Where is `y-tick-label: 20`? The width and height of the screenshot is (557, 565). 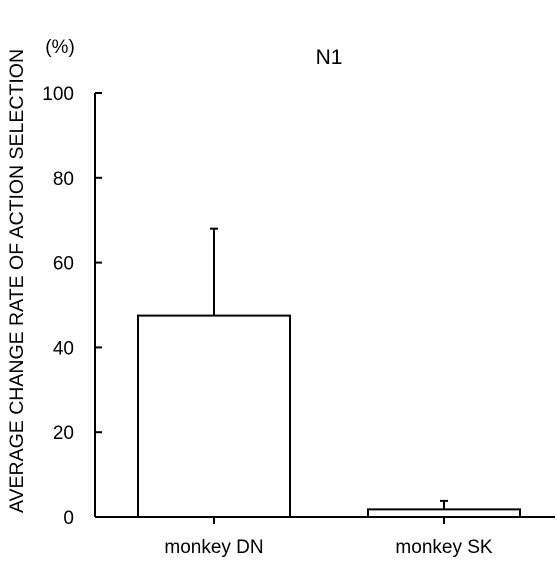
y-tick-label: 20 is located at coordinates (63, 433).